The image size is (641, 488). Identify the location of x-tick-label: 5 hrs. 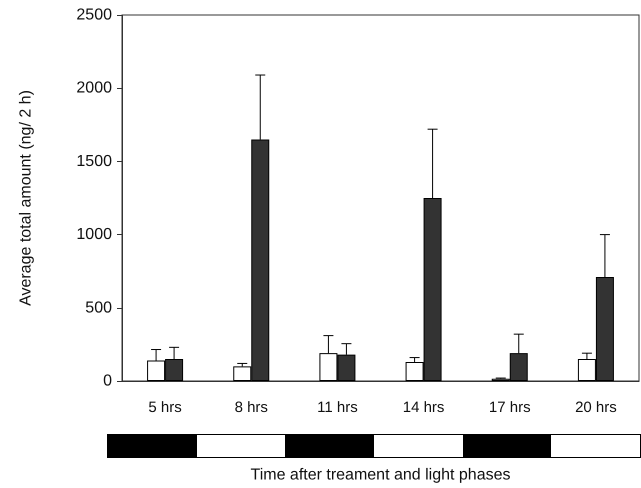
(165, 407).